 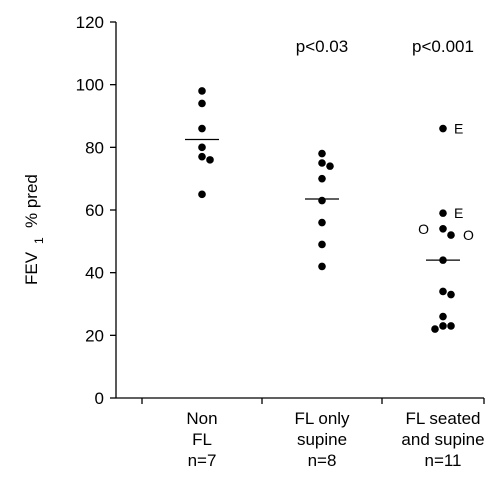 What do you see at coordinates (94, 210) in the screenshot?
I see `y-tick-label: 60` at bounding box center [94, 210].